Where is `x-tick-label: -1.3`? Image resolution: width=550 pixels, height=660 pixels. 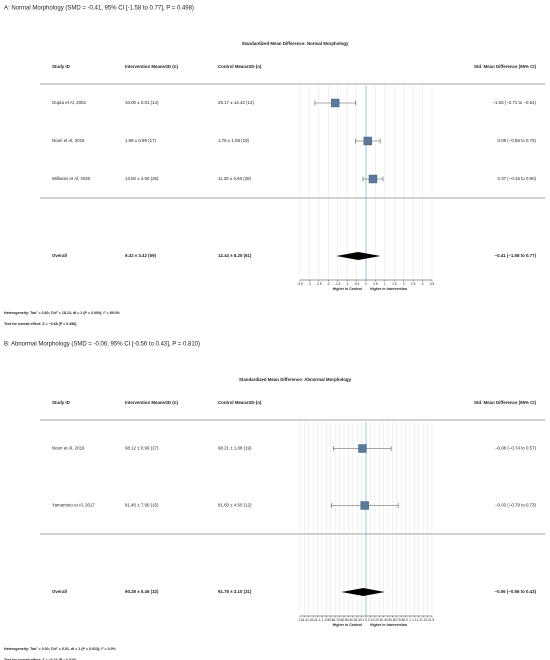
x-tick-label: -1.3 is located at coordinates (309, 620).